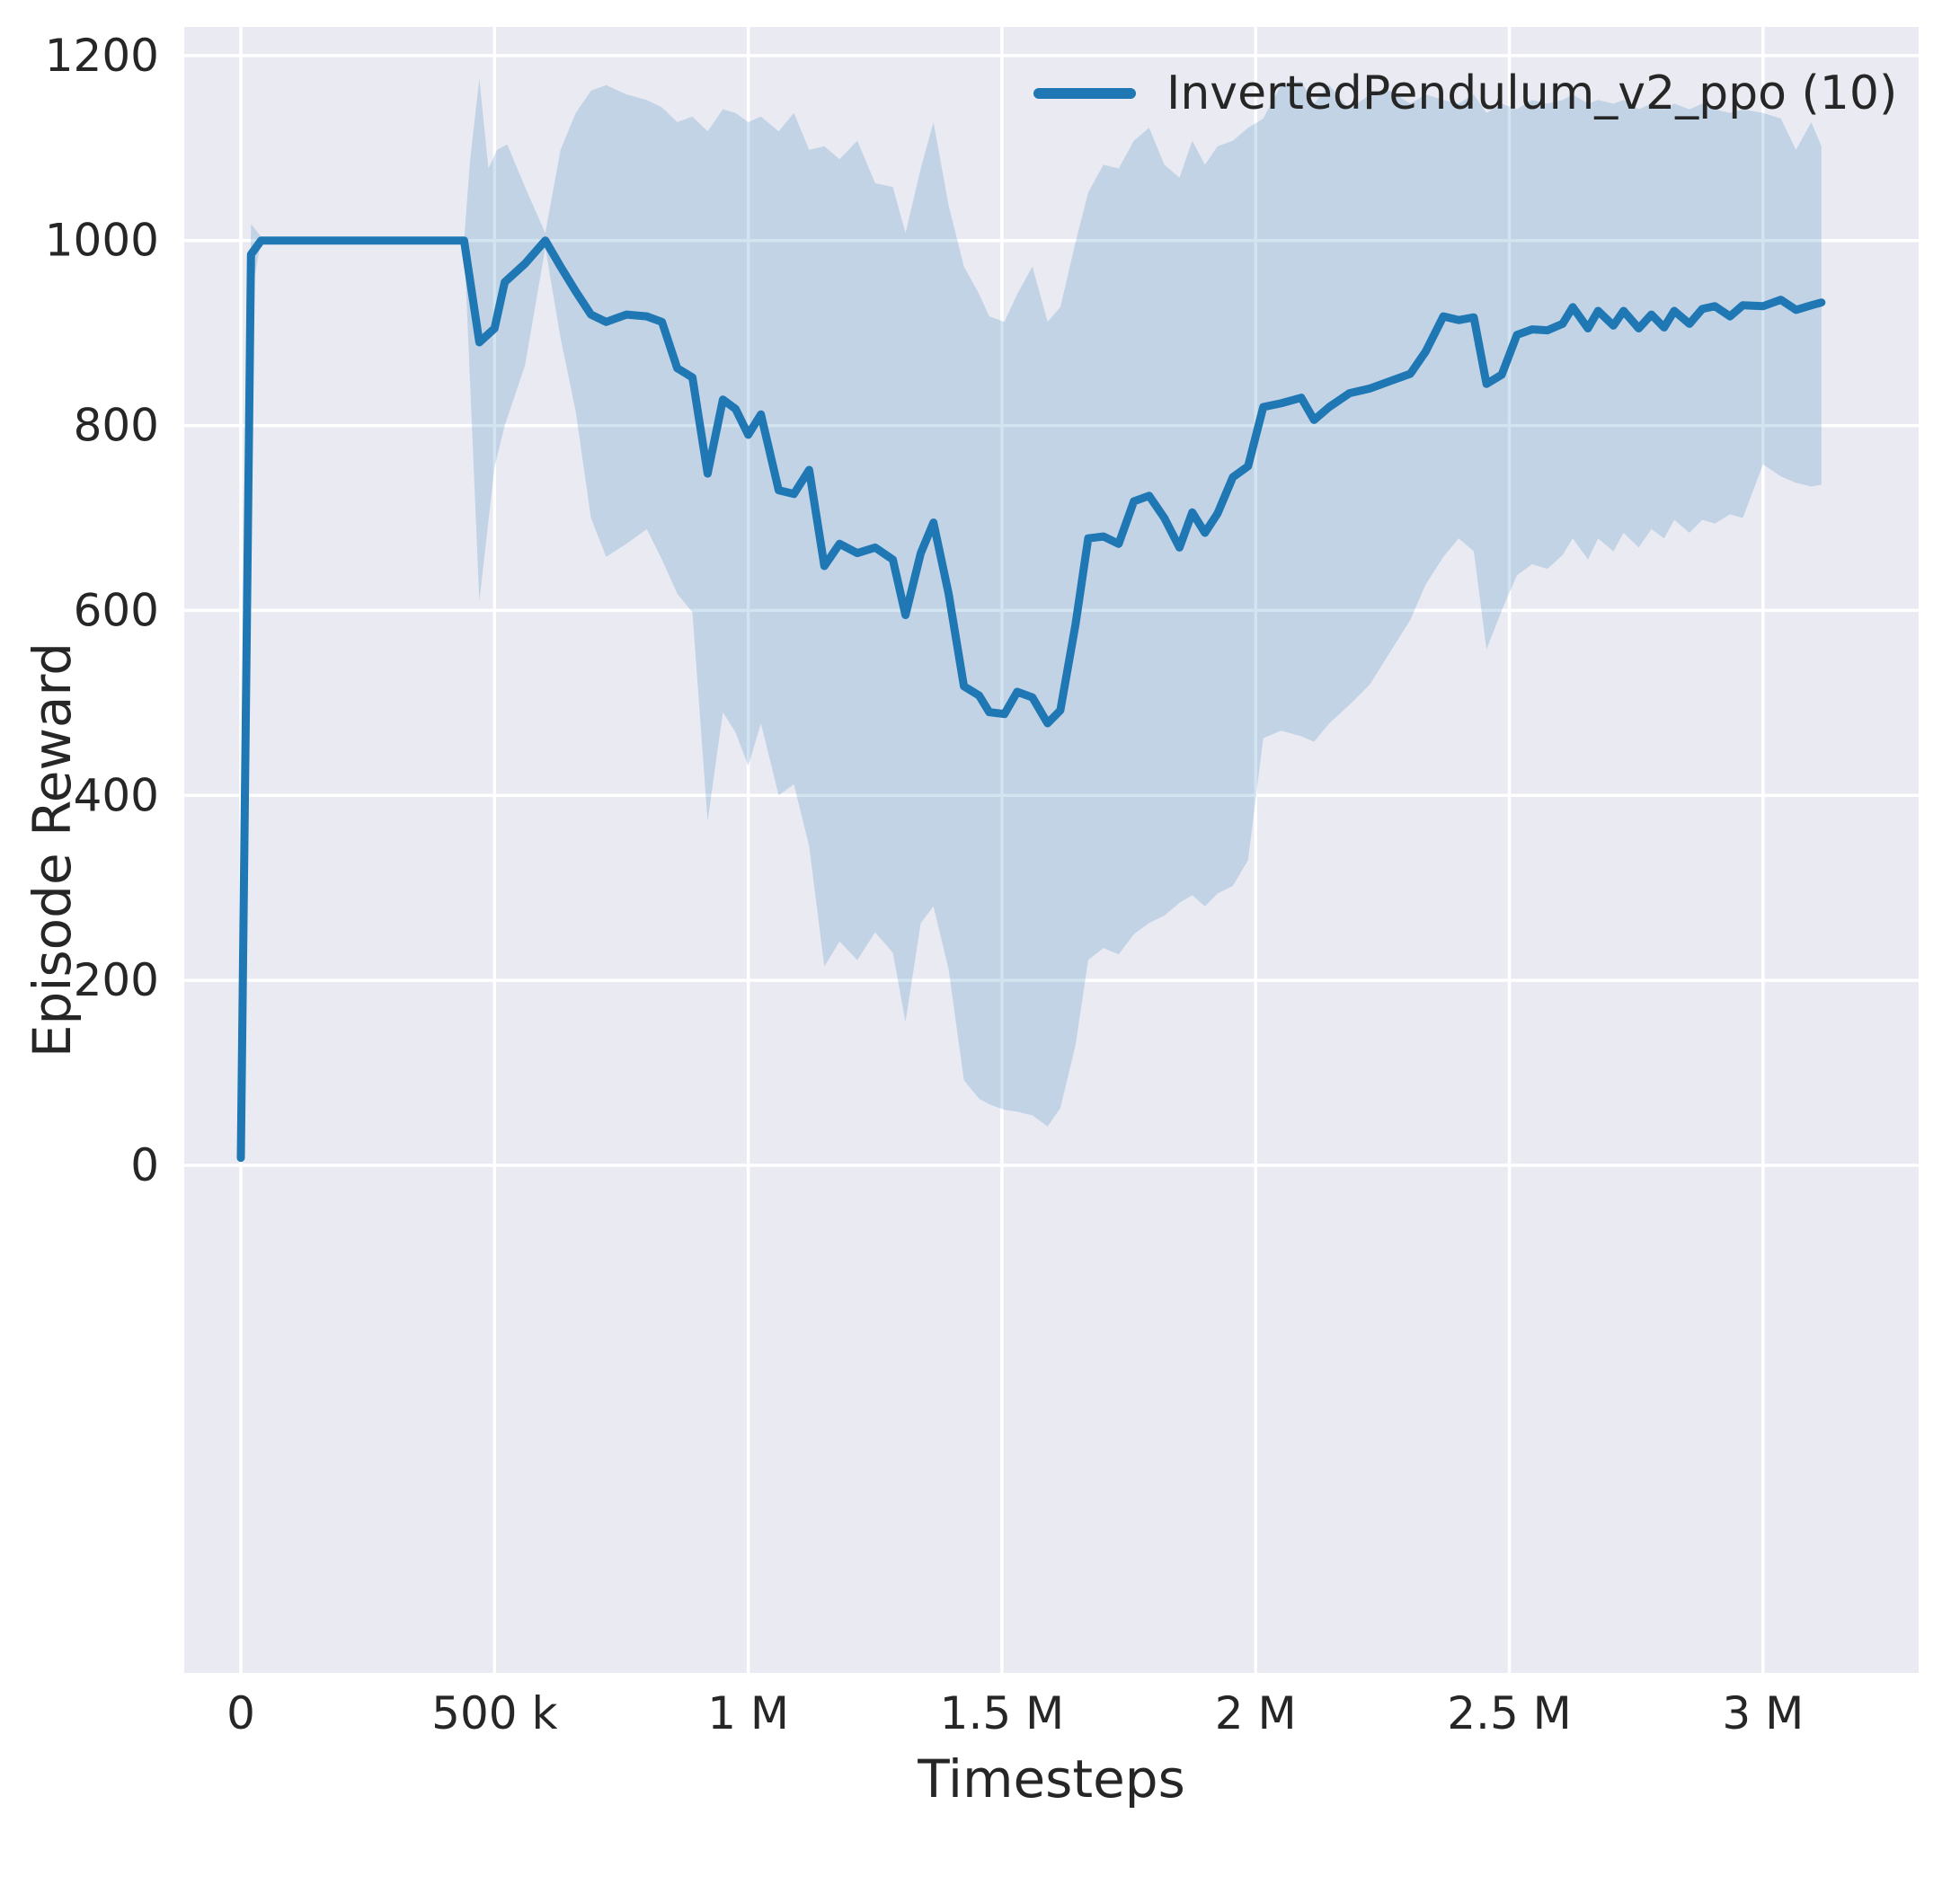  I want to click on y-tick-label: 1200, so click(102, 56).